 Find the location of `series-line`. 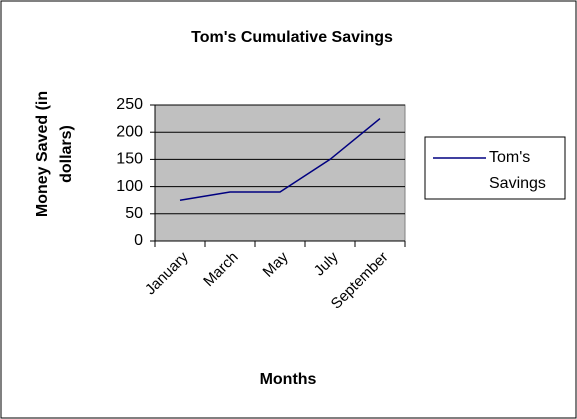

series-line is located at coordinates (280, 159).